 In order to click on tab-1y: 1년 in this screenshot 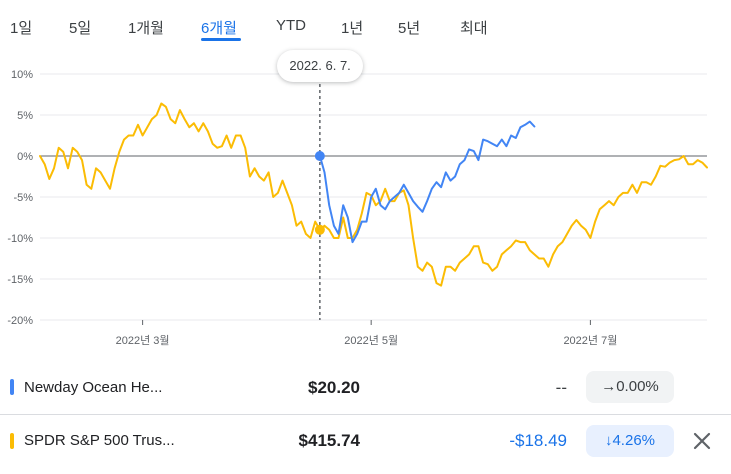, I will do `click(352, 28)`.